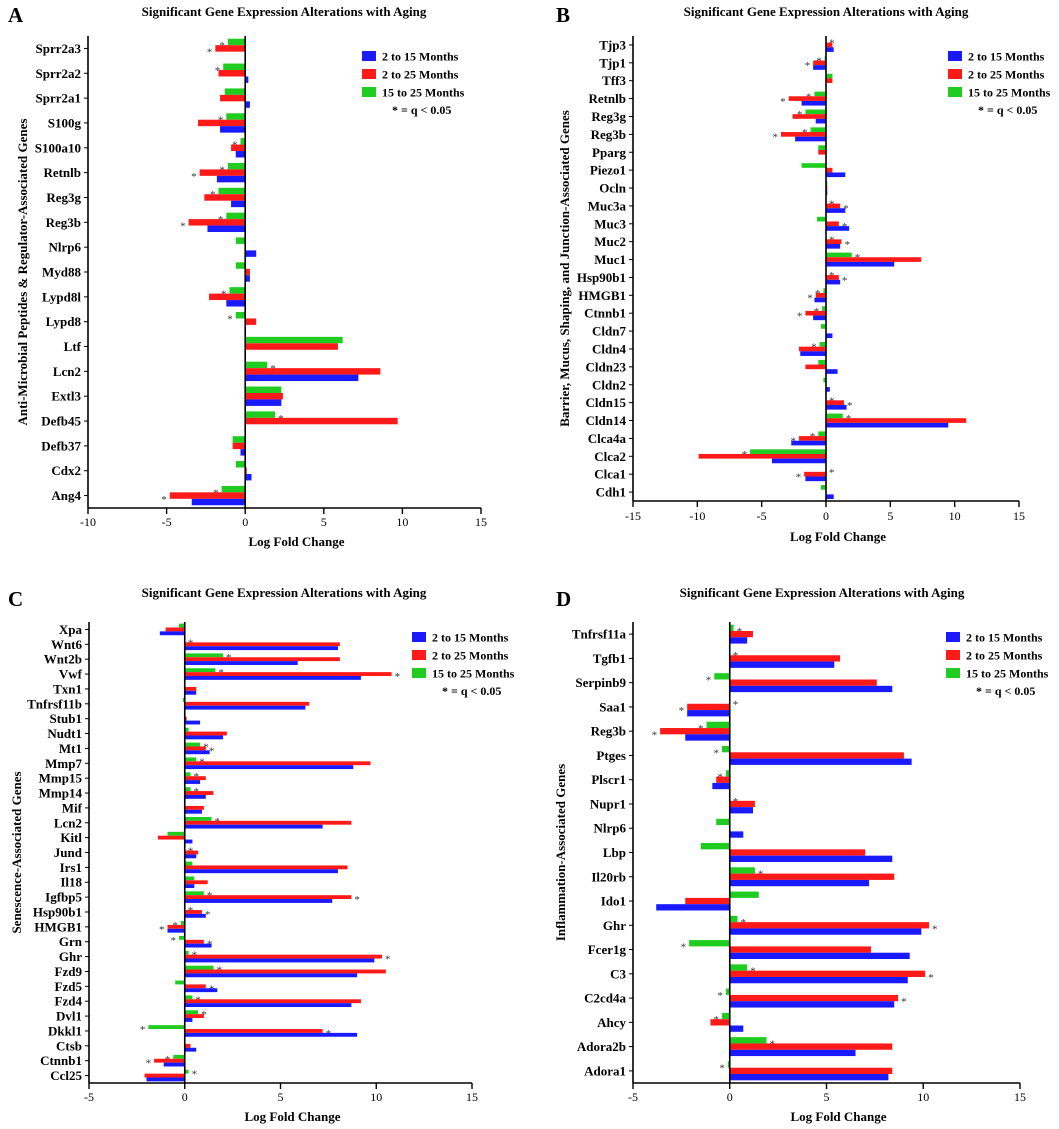  I want to click on category-label: Il18, so click(71, 882).